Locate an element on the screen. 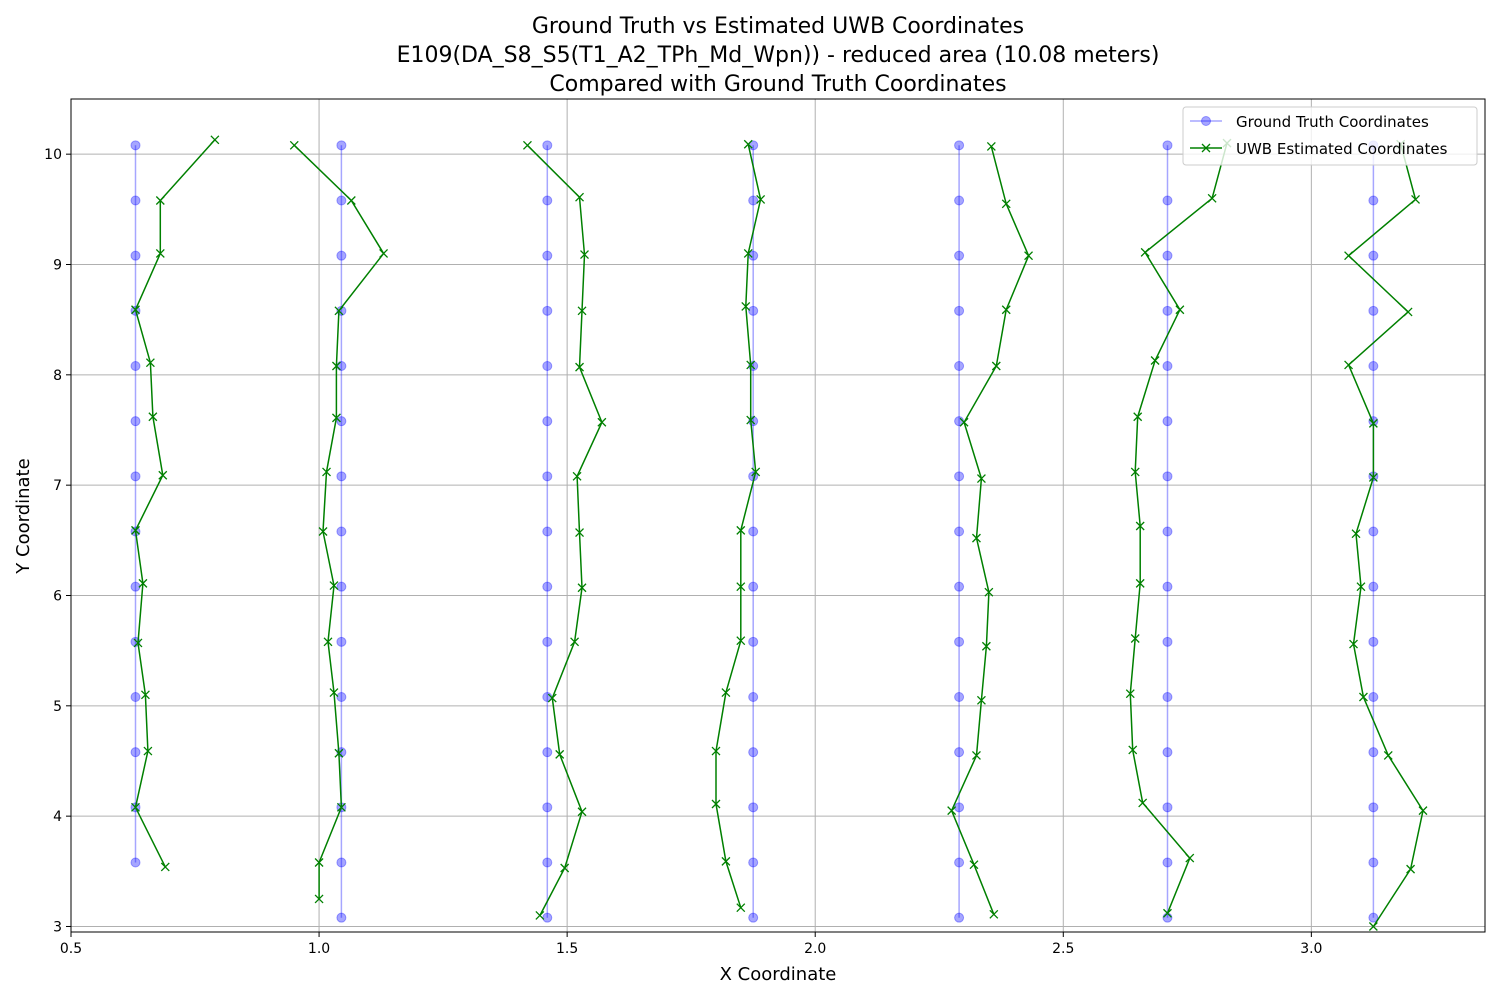 The height and width of the screenshot is (1000, 1500). y-tick-label: 5 is located at coordinates (57, 707).